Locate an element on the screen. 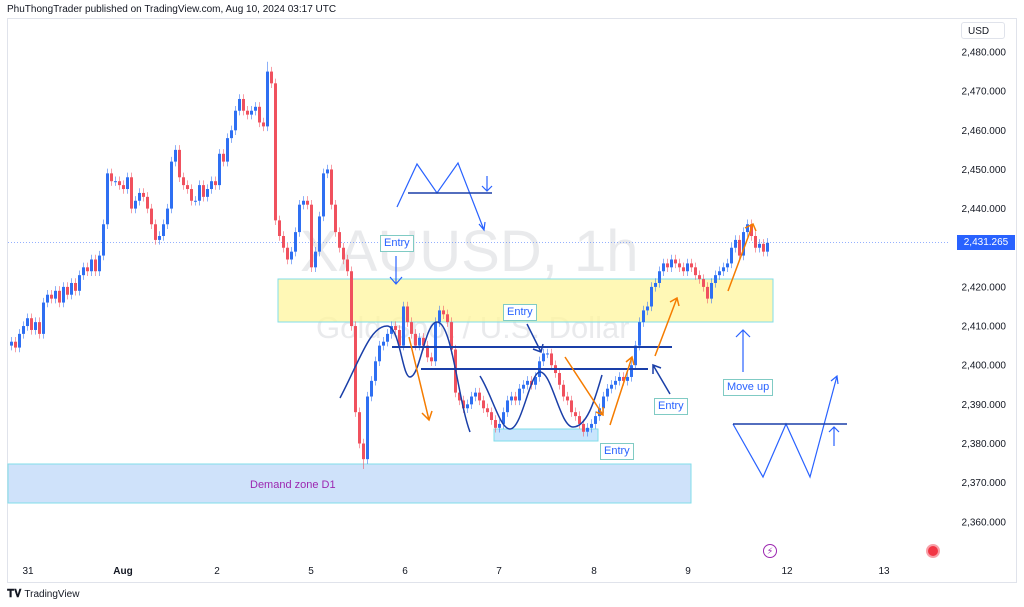  price-tick-label: 2,420.000 is located at coordinates (984, 287).